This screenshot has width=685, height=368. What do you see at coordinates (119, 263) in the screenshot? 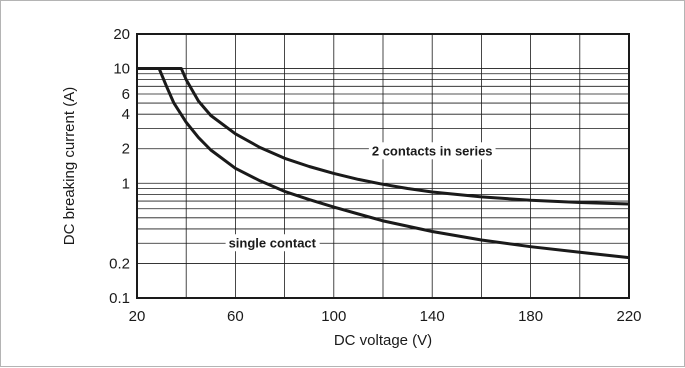
I see `y-tick-label: 0.2` at bounding box center [119, 263].